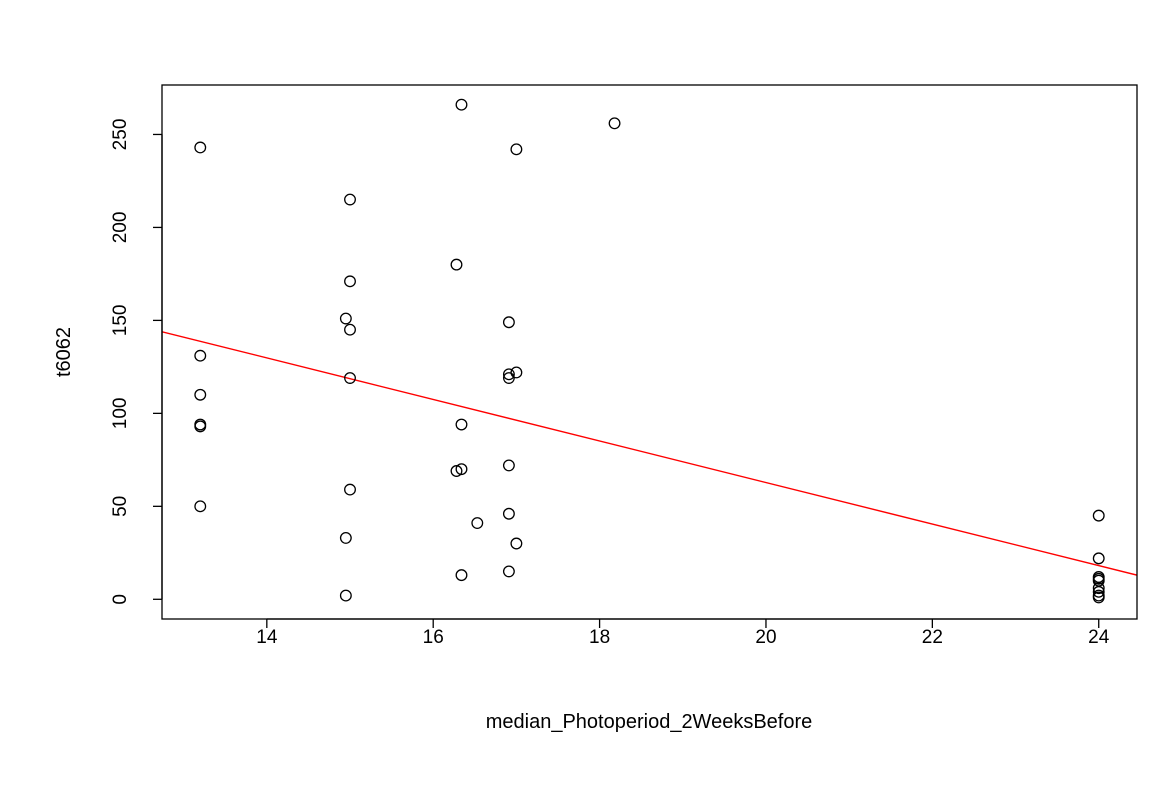  Describe the element at coordinates (136, 362) in the screenshot. I see `y-axis: 0 50 100 150 200 250` at that location.